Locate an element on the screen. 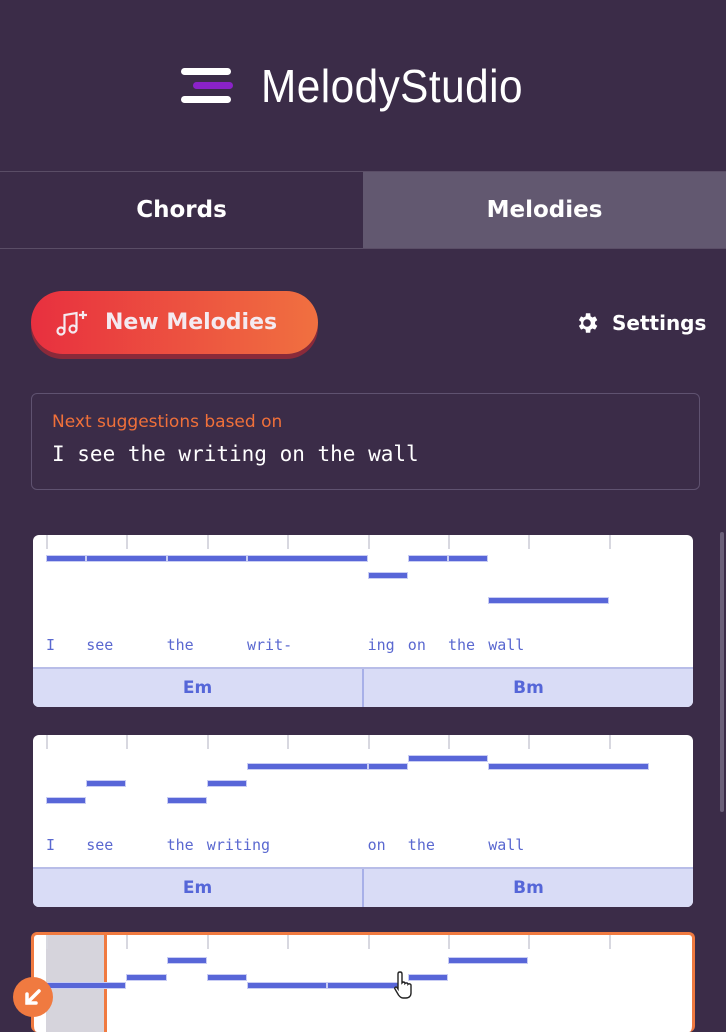 The image size is (726, 1032). lyric-word: ing is located at coordinates (381, 645).